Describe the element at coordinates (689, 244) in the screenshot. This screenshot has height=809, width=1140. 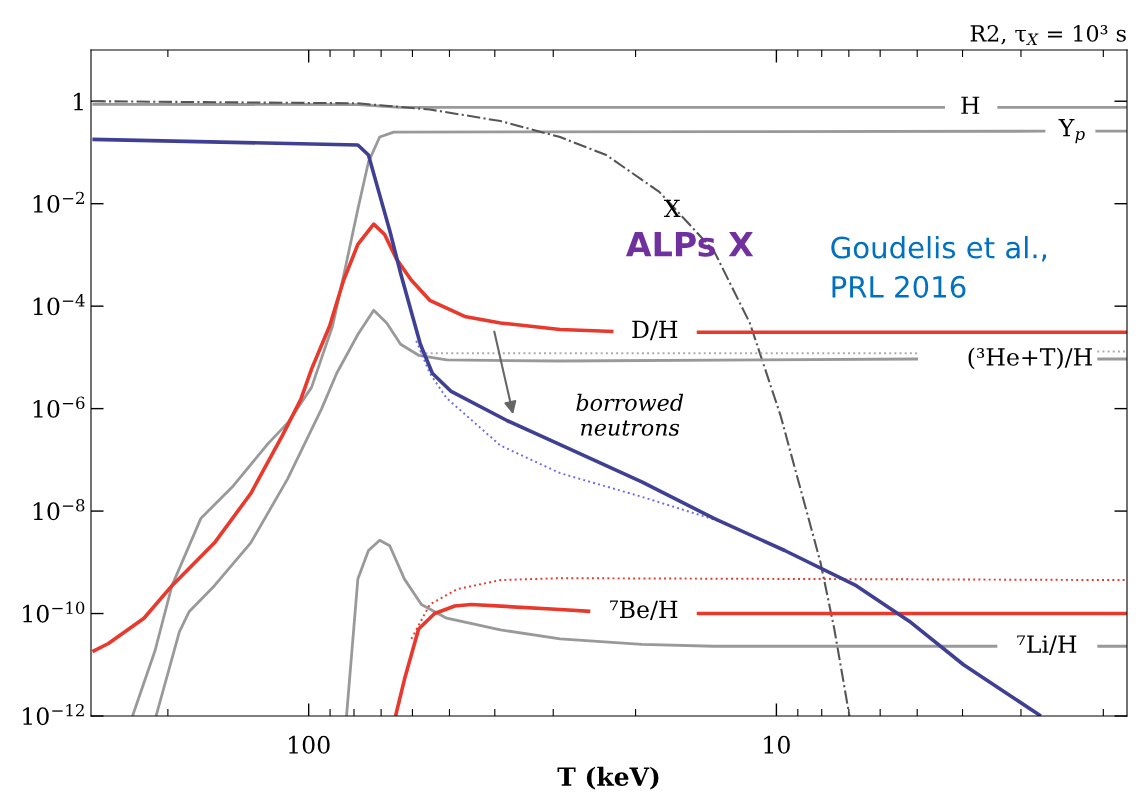
I see `annotation: ALPs X` at that location.